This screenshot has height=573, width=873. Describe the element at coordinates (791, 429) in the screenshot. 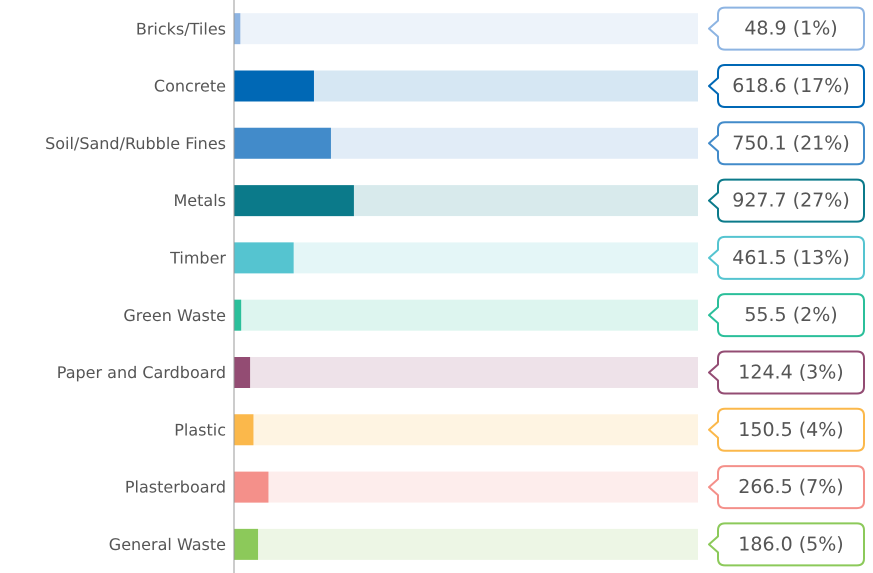

I see `data-label: 150.5 (4%)` at that location.